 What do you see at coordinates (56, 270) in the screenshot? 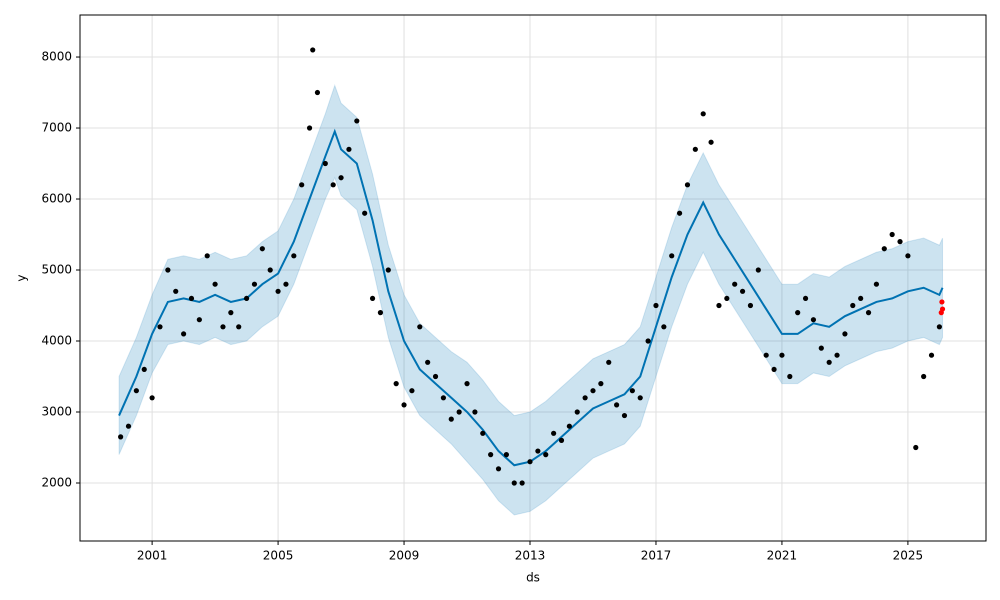
I see `y-tick-label: 5000` at bounding box center [56, 270].